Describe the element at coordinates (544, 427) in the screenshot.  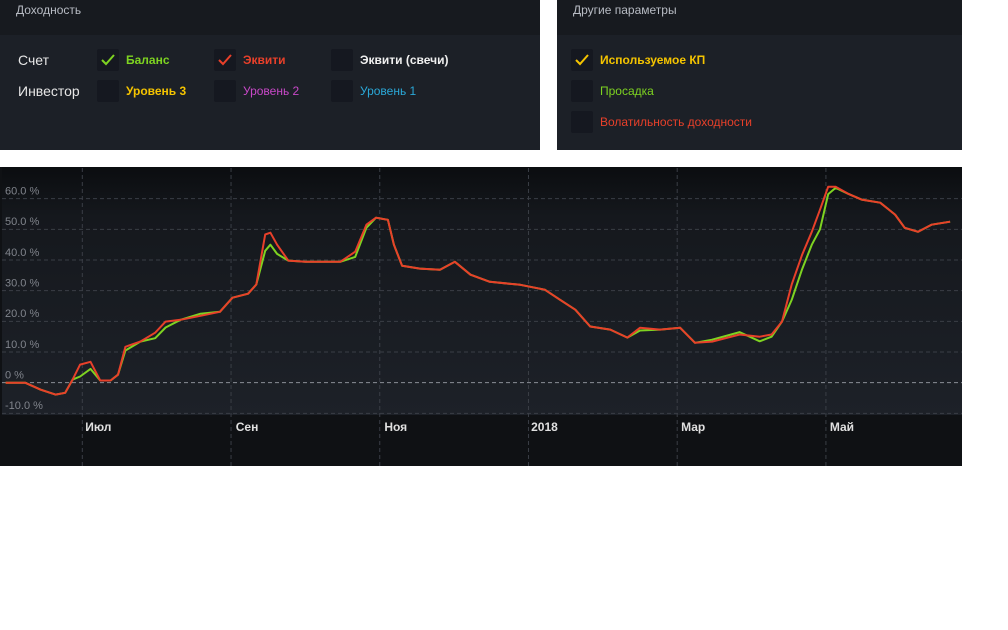
I see `x-tick-label: 2018` at that location.